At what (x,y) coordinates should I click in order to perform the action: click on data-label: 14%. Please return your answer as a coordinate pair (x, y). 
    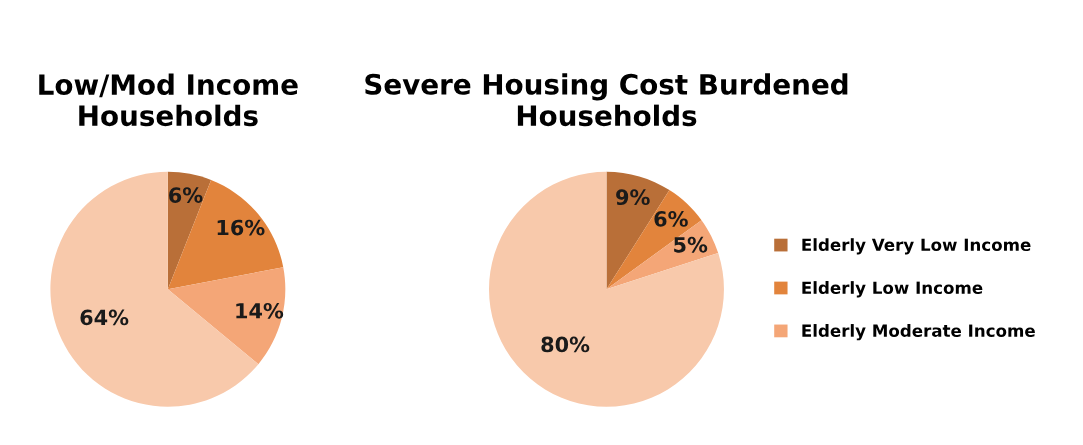
    Looking at the image, I should click on (260, 310).